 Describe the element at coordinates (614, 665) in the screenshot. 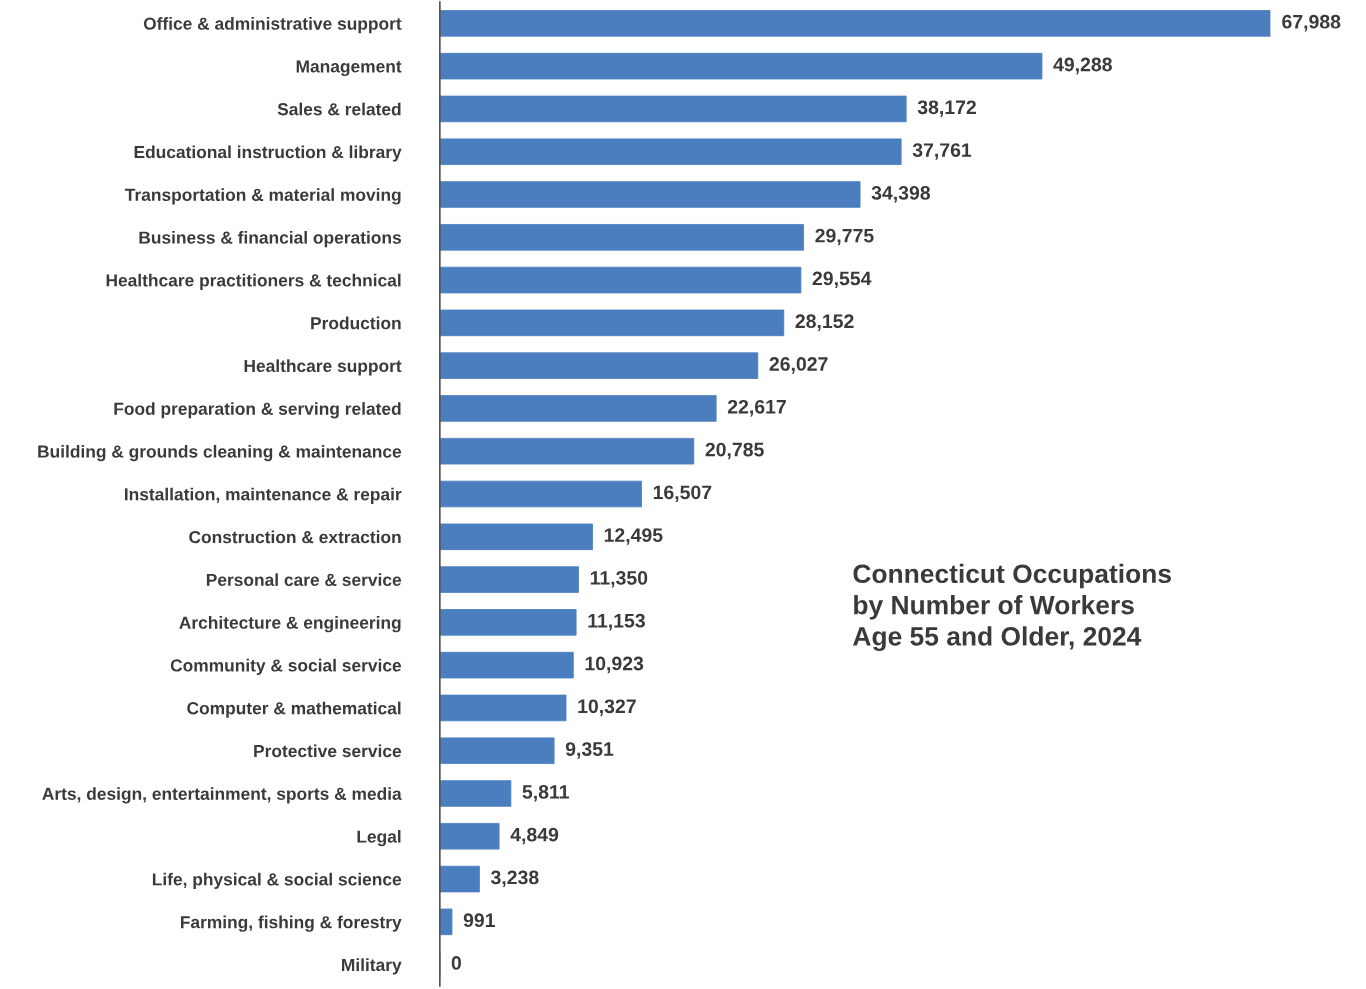

I see `data-label: 10,923` at that location.